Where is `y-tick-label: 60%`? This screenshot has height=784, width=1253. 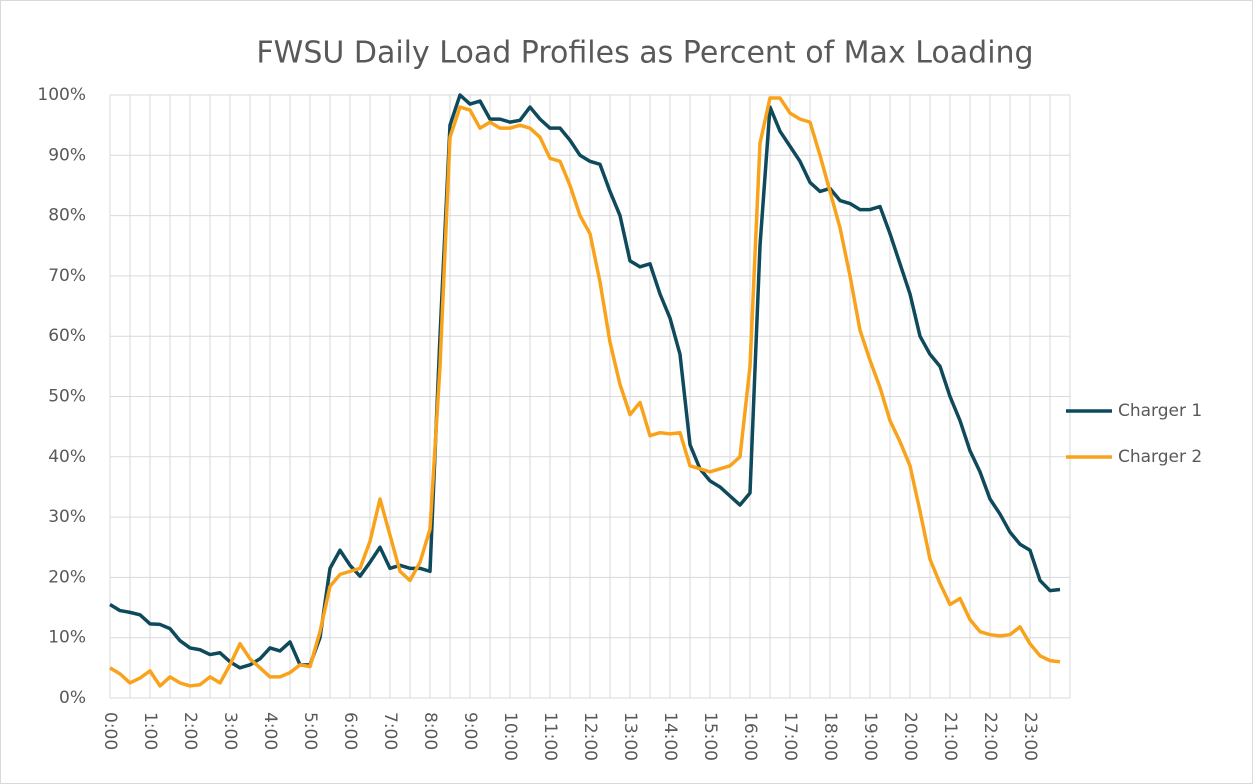
y-tick-label: 60% is located at coordinates (67, 336).